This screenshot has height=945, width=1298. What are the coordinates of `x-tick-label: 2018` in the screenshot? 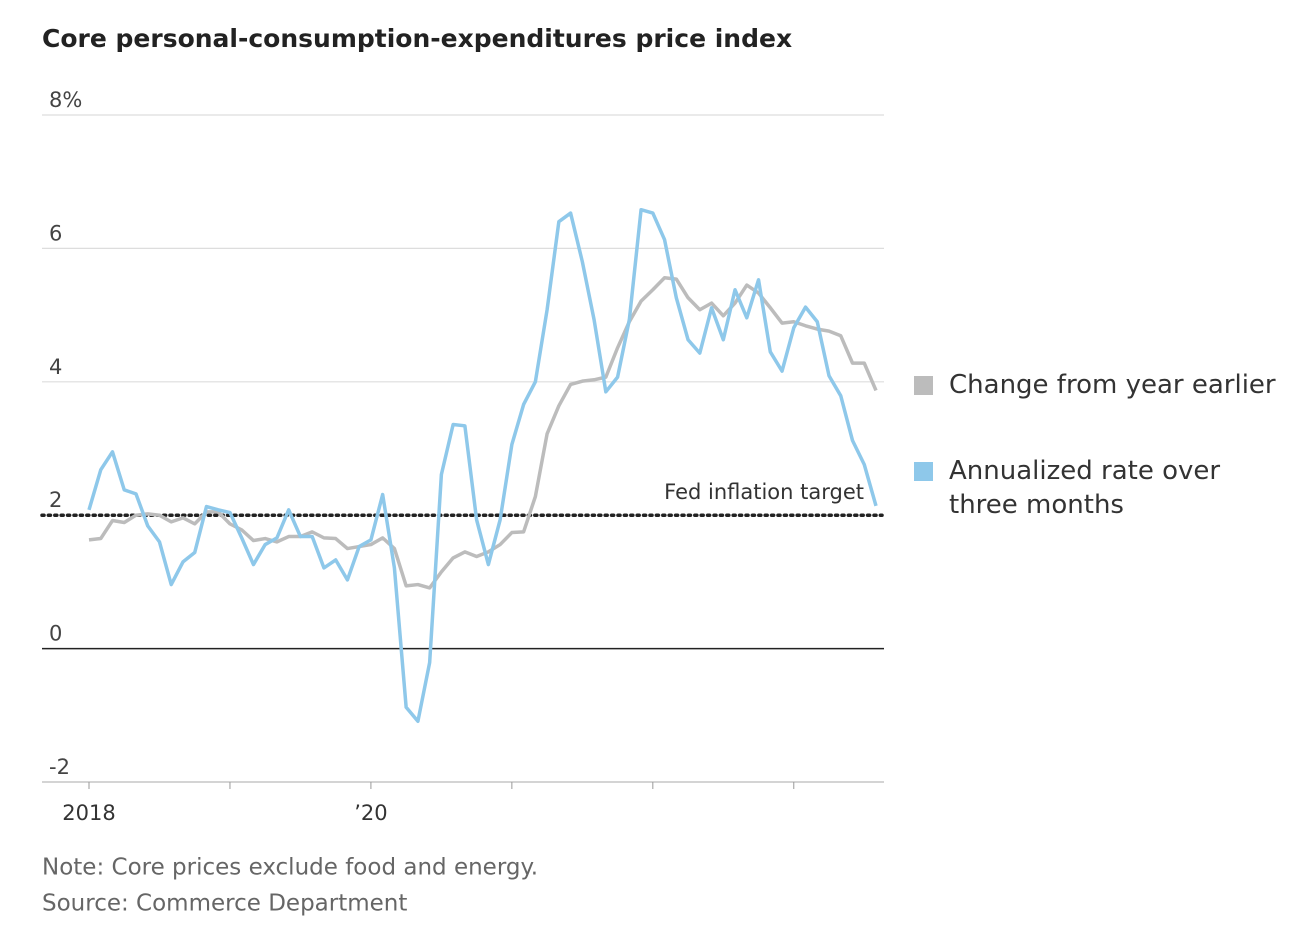 It's located at (88, 813).